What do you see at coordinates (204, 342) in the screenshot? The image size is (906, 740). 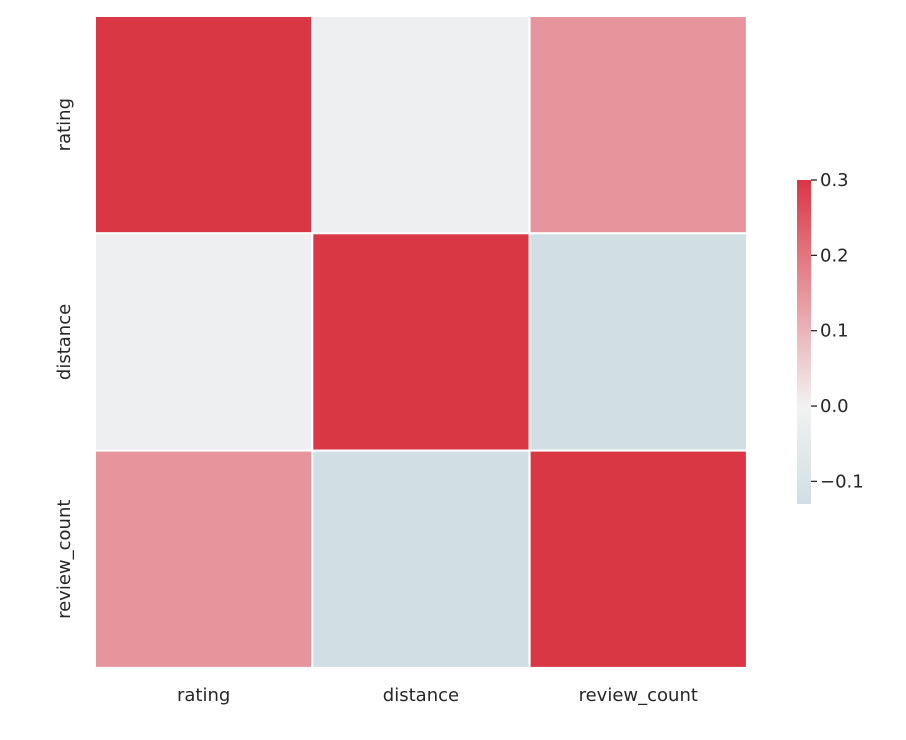 I see `heatmap-cell-distance-rating` at bounding box center [204, 342].